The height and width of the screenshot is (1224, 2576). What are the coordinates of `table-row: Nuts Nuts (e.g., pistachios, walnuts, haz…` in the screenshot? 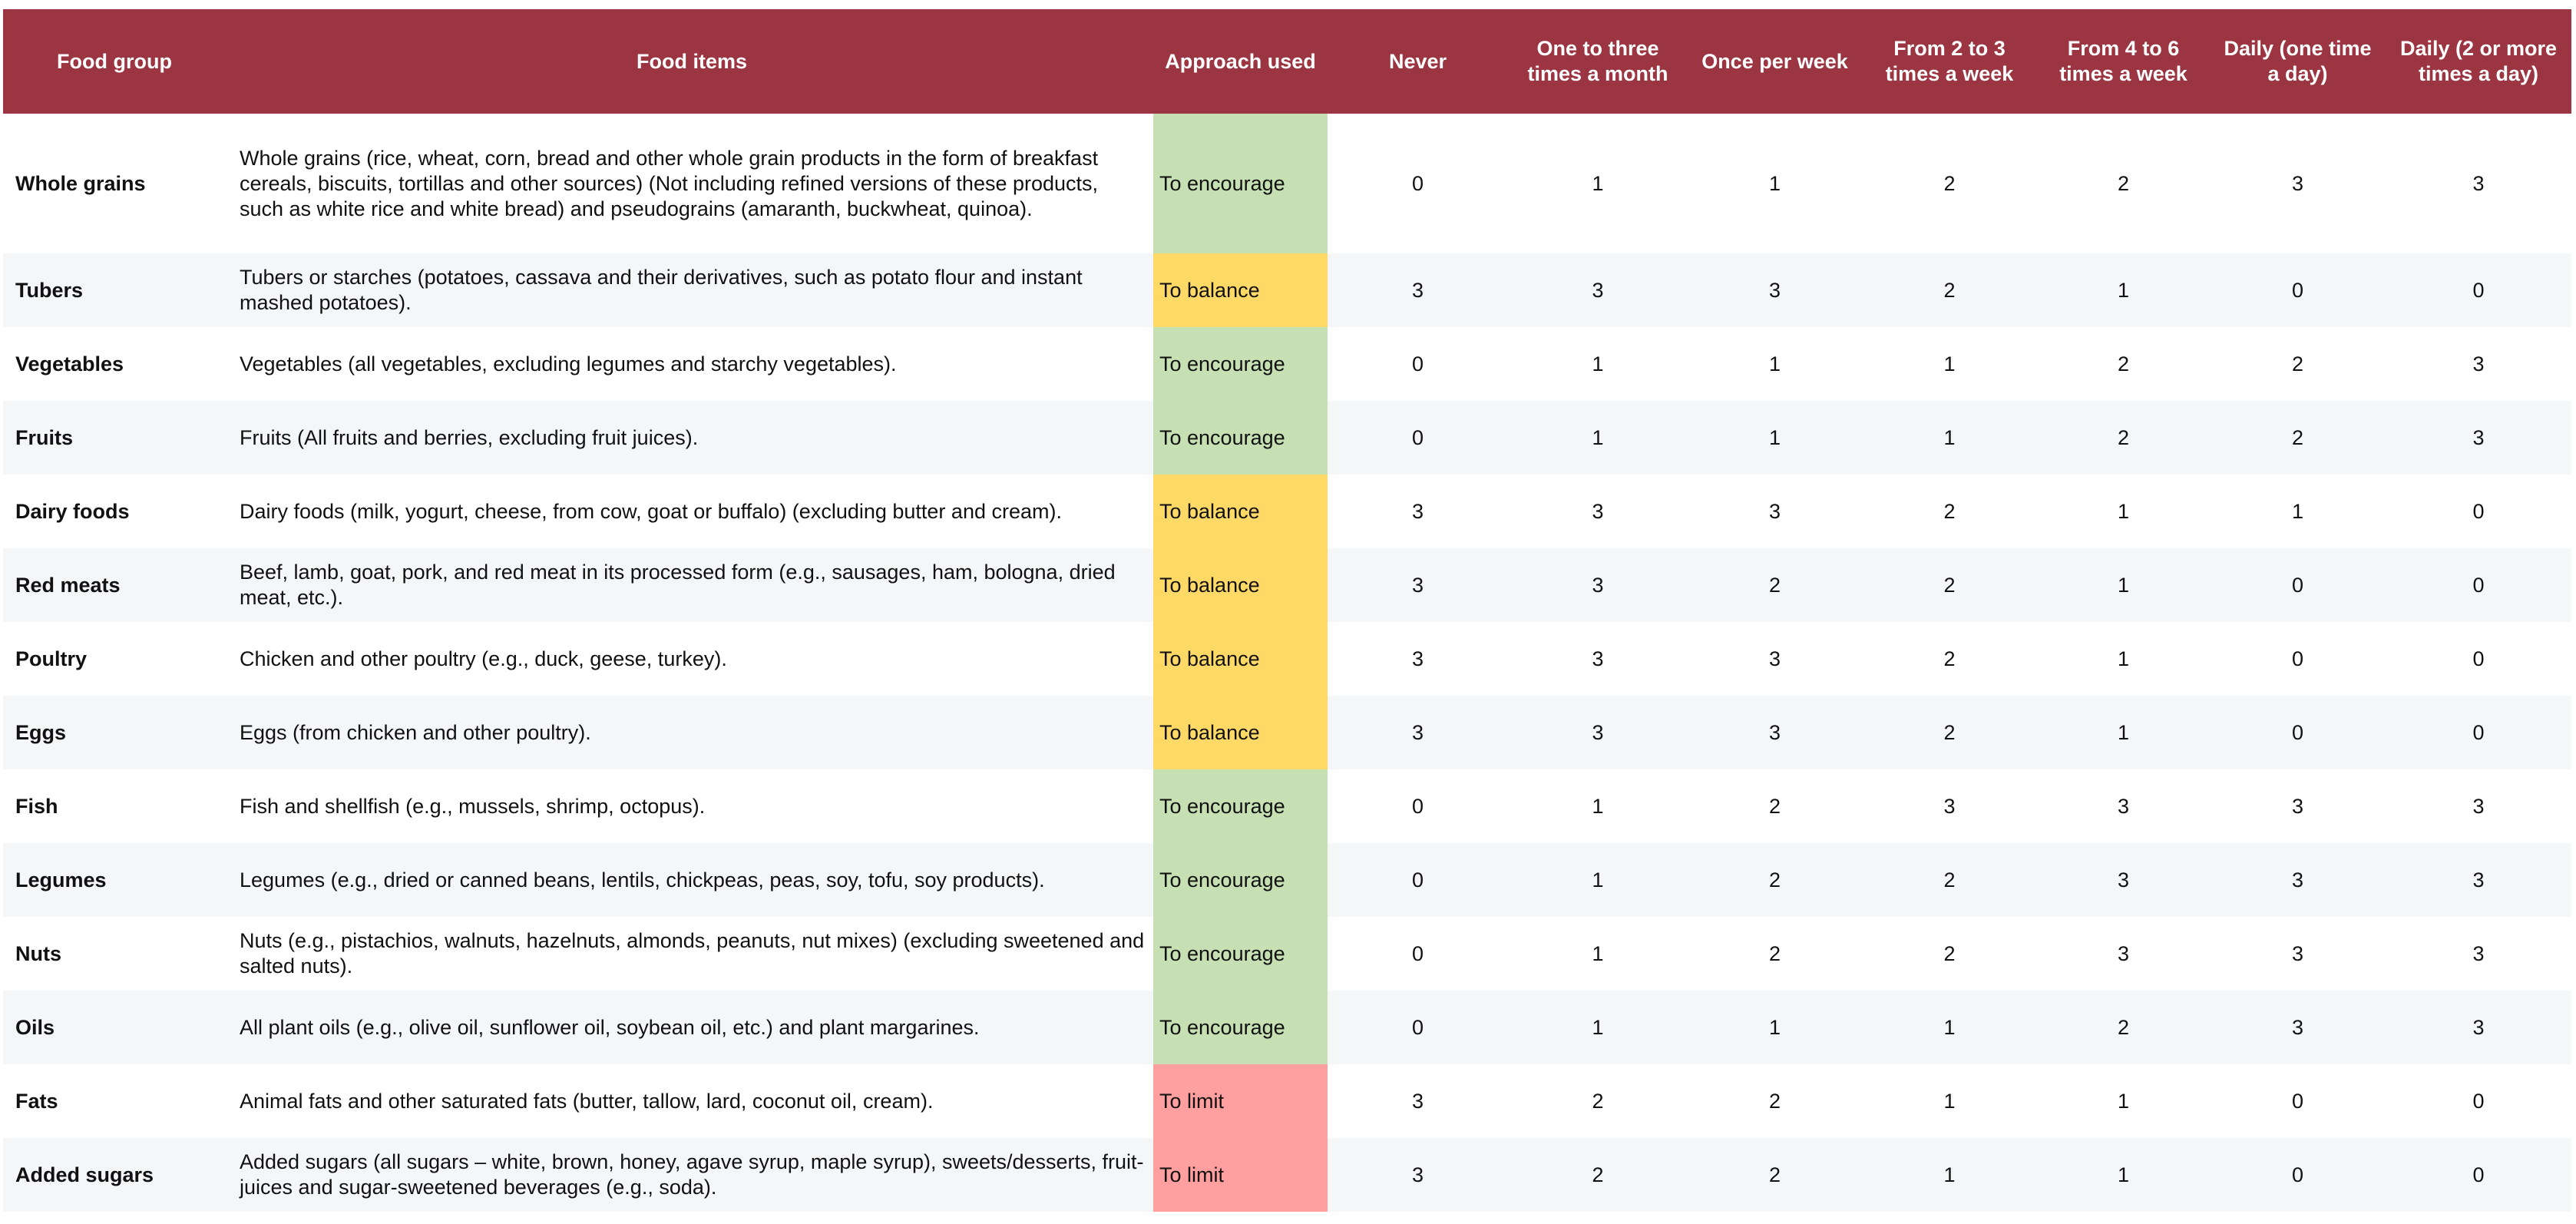 It's located at (1287, 954).